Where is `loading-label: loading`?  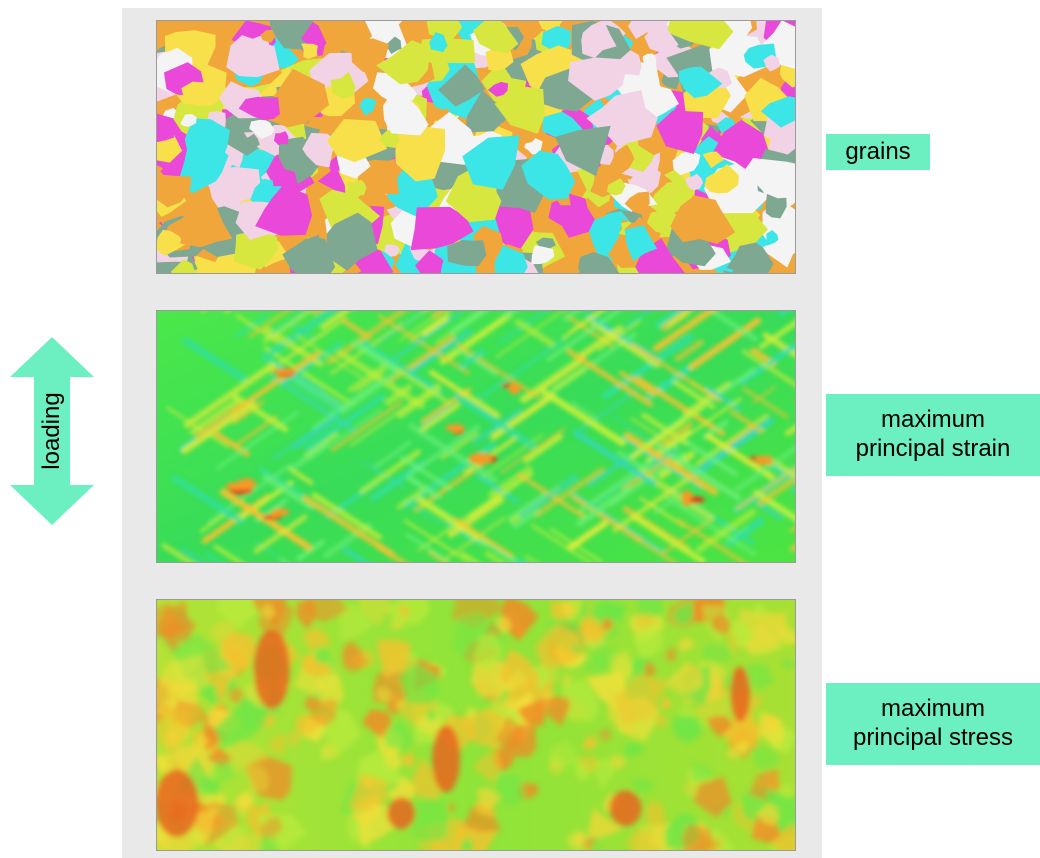 loading-label: loading is located at coordinates (51, 431).